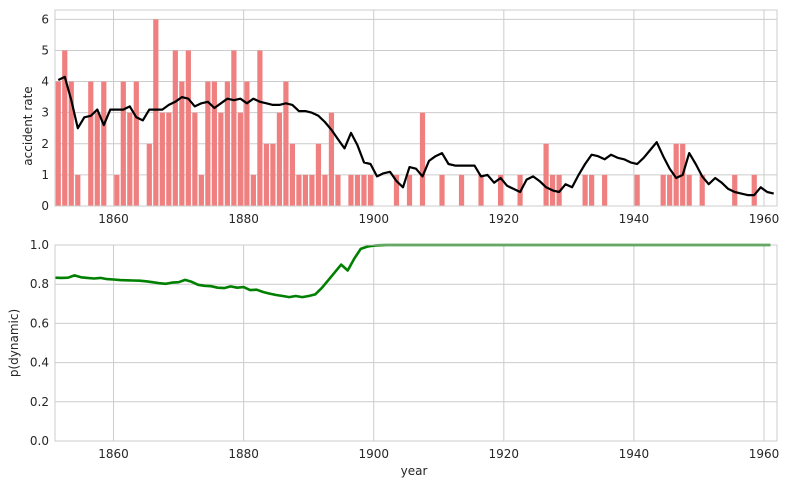  I want to click on y-tick-label: 0.8, so click(39, 284).